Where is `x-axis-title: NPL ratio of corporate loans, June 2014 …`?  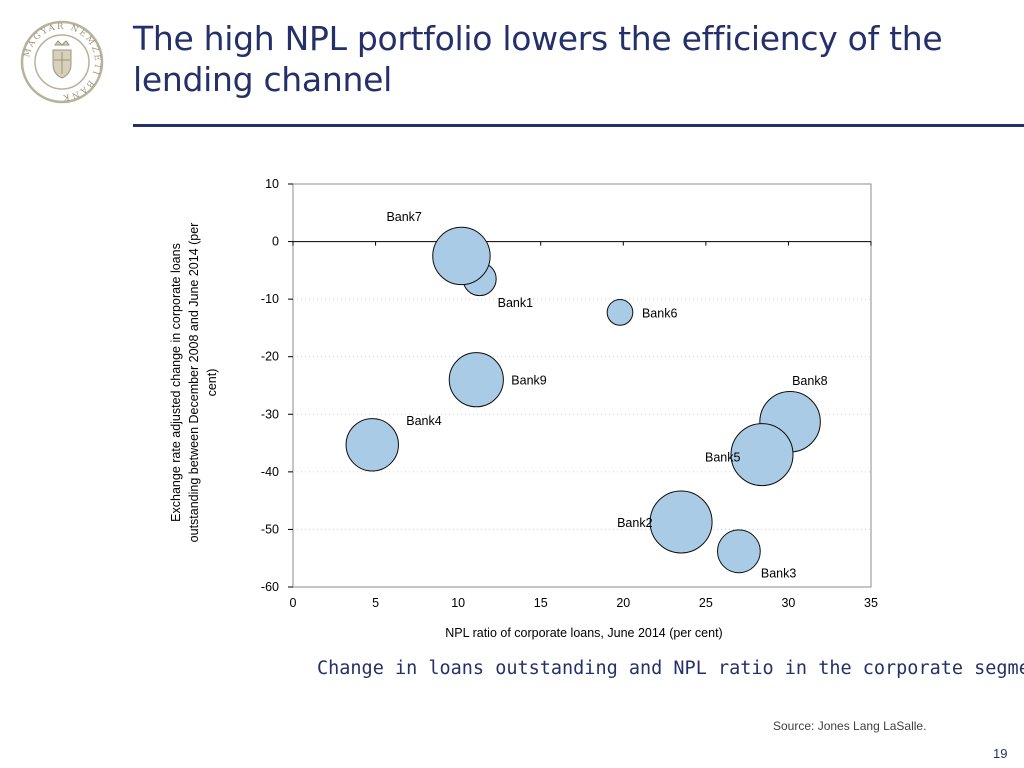
x-axis-title: NPL ratio of corporate loans, June 2014 … is located at coordinates (583, 633).